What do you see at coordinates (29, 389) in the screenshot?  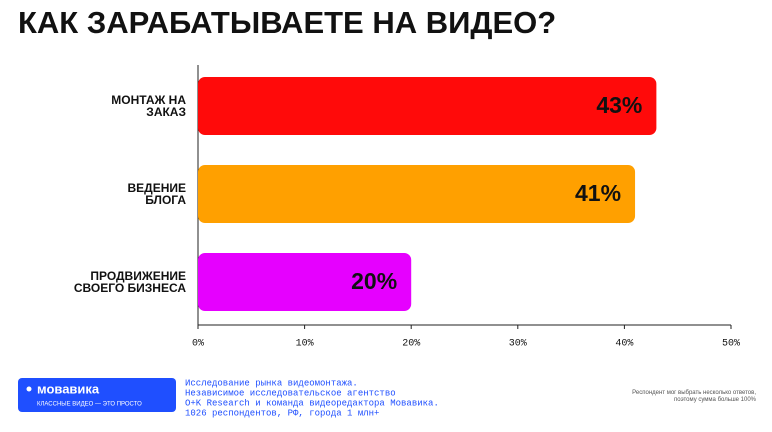 I see `logo-icon` at bounding box center [29, 389].